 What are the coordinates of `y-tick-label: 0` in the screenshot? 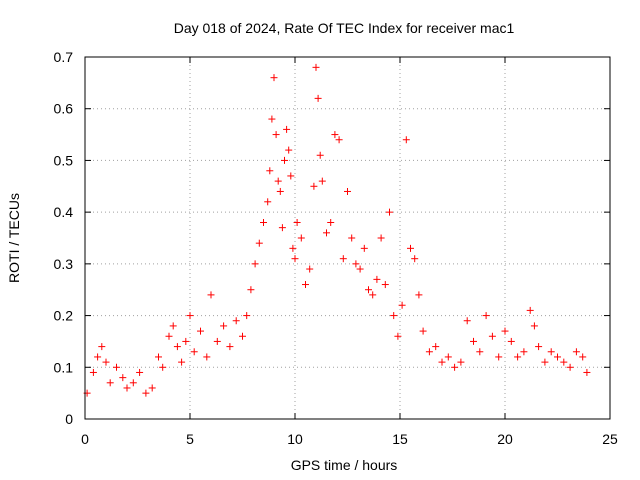 It's located at (69, 419).